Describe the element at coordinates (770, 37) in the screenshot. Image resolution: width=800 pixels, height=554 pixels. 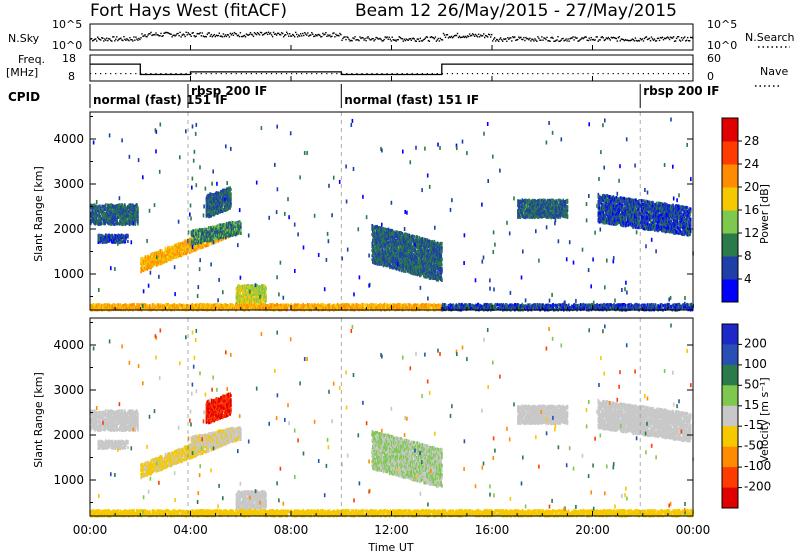
I see `nsearch-label: N.Search` at that location.